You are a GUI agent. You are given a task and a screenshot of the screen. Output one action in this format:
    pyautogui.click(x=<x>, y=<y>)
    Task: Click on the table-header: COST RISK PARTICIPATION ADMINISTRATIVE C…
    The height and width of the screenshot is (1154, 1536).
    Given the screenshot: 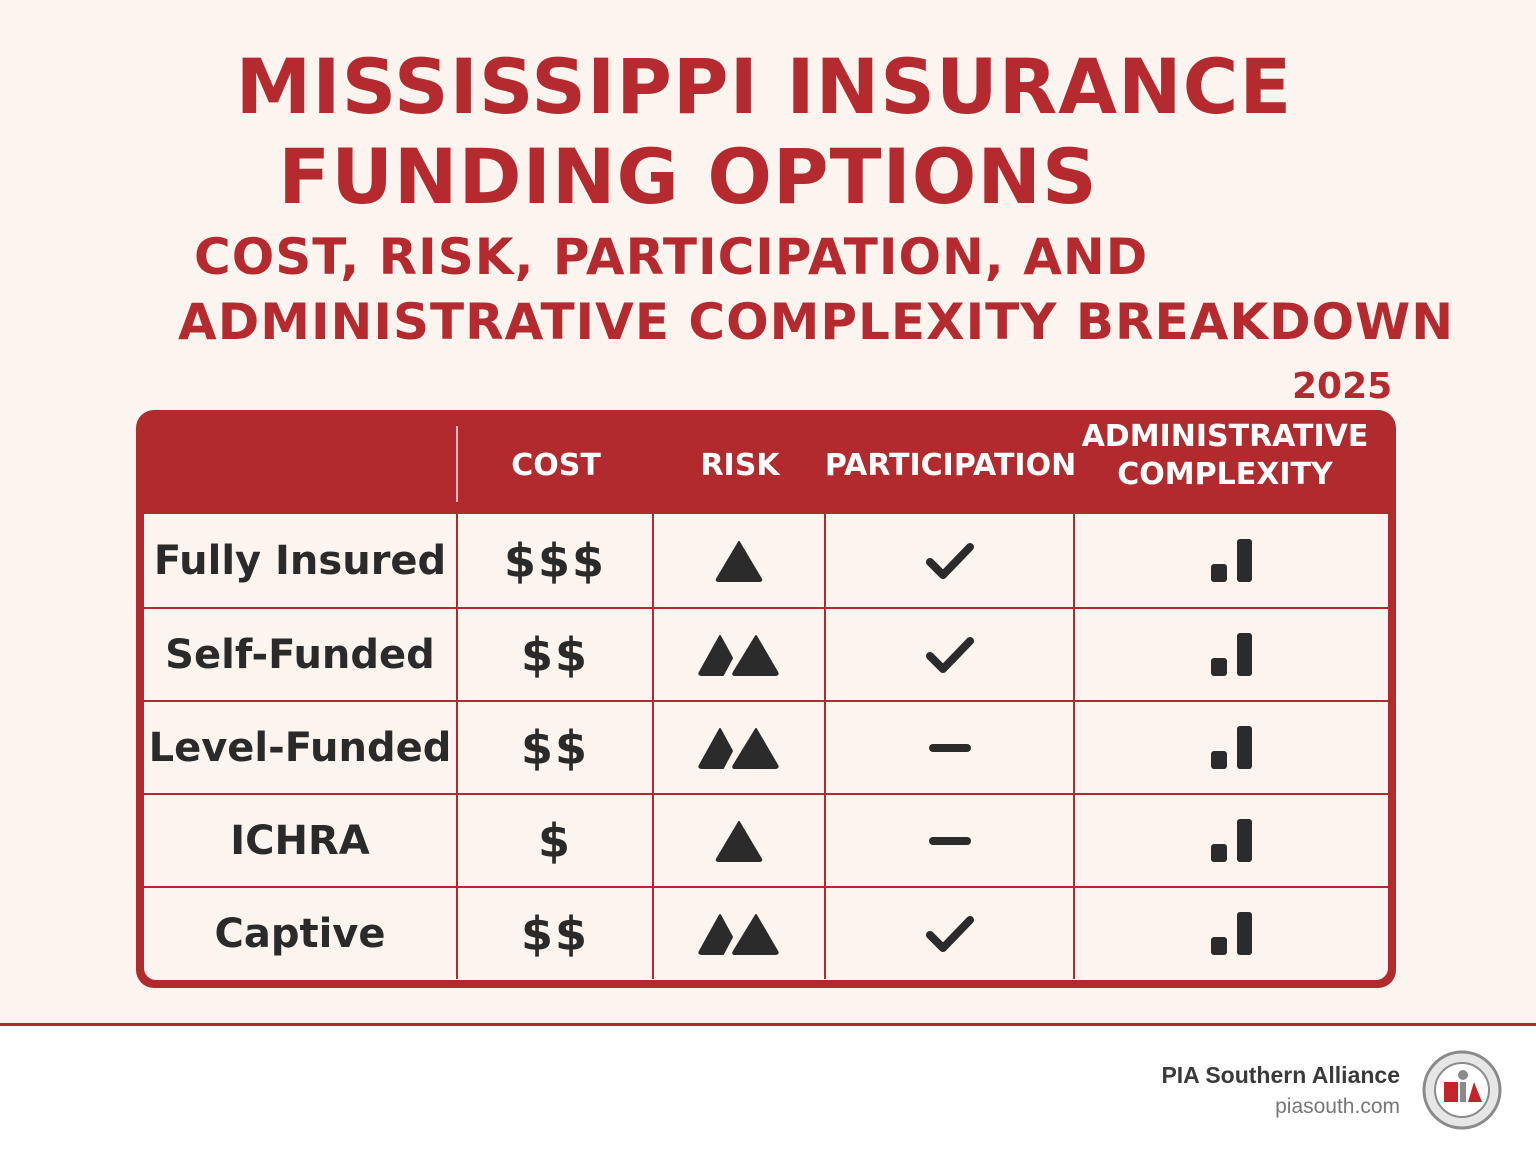 What is the action you would take?
    pyautogui.click(x=766, y=462)
    